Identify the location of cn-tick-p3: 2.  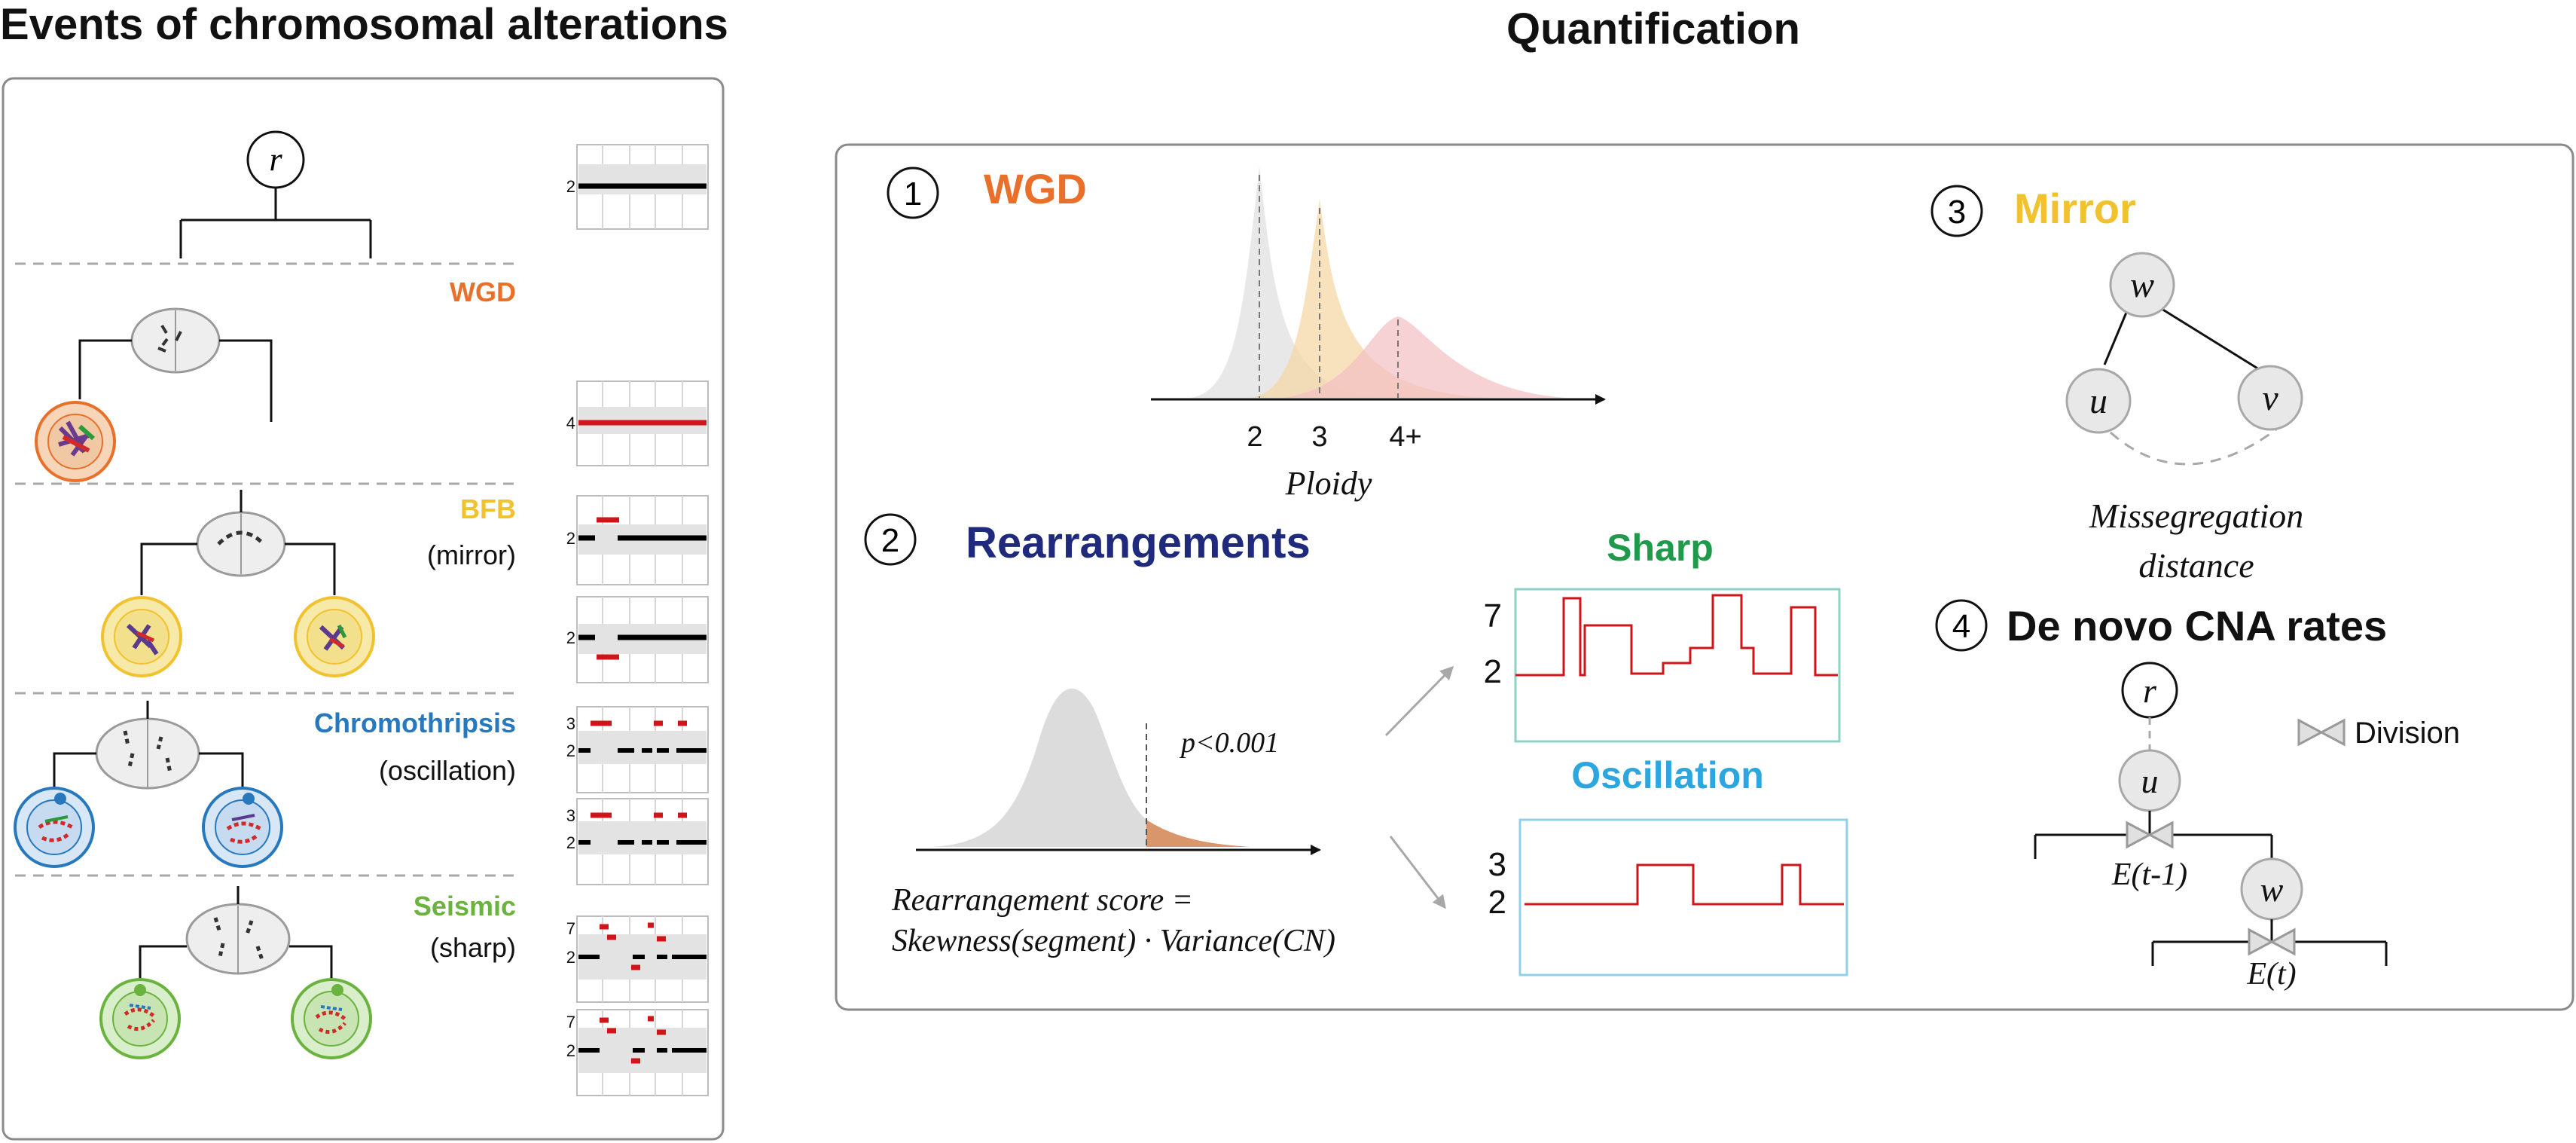
(571, 538).